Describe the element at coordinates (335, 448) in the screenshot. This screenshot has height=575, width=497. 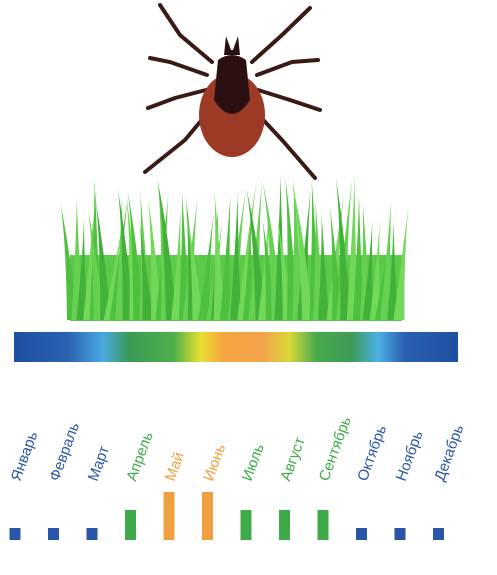
I see `month-label: Сентябрь` at that location.